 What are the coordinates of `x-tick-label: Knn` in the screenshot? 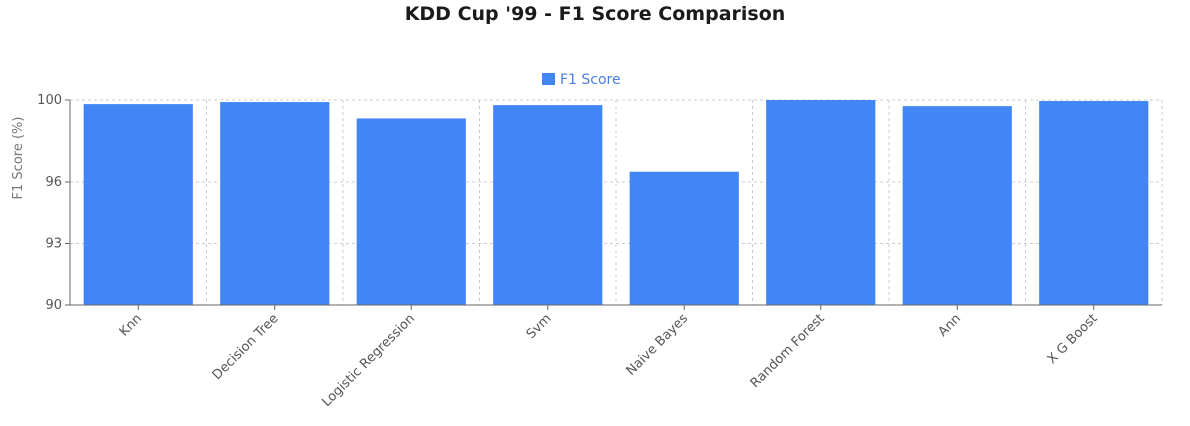 It's located at (131, 325).